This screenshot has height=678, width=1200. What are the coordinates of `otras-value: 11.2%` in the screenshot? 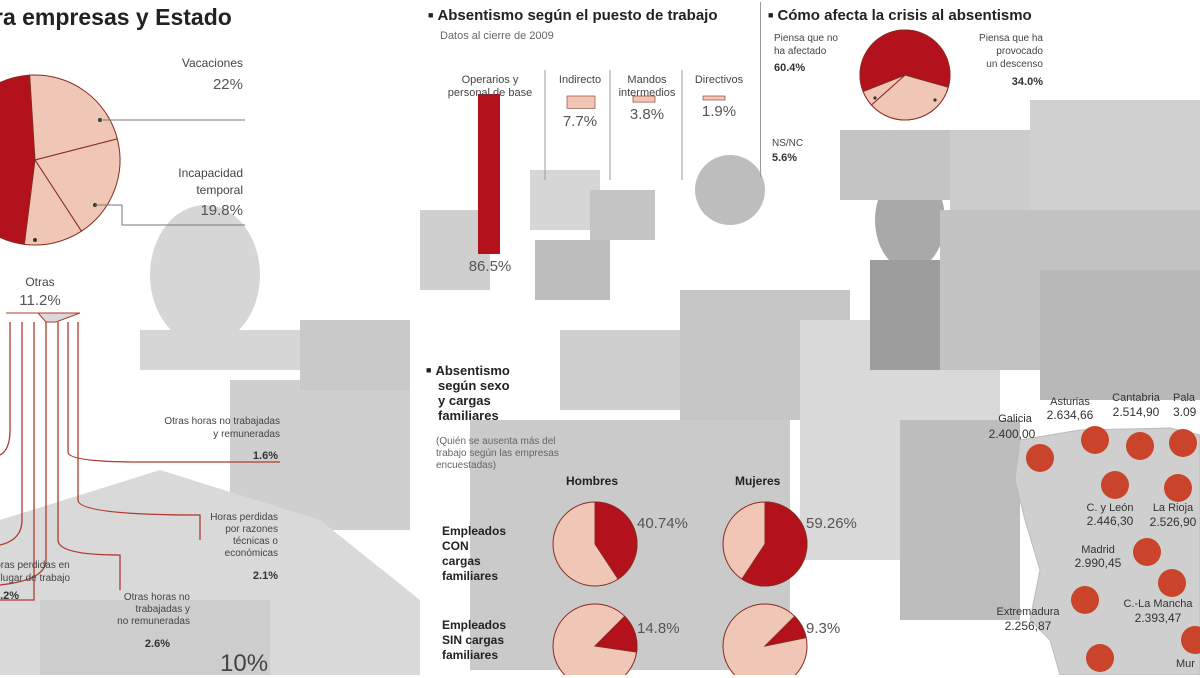 It's located at (40, 300).